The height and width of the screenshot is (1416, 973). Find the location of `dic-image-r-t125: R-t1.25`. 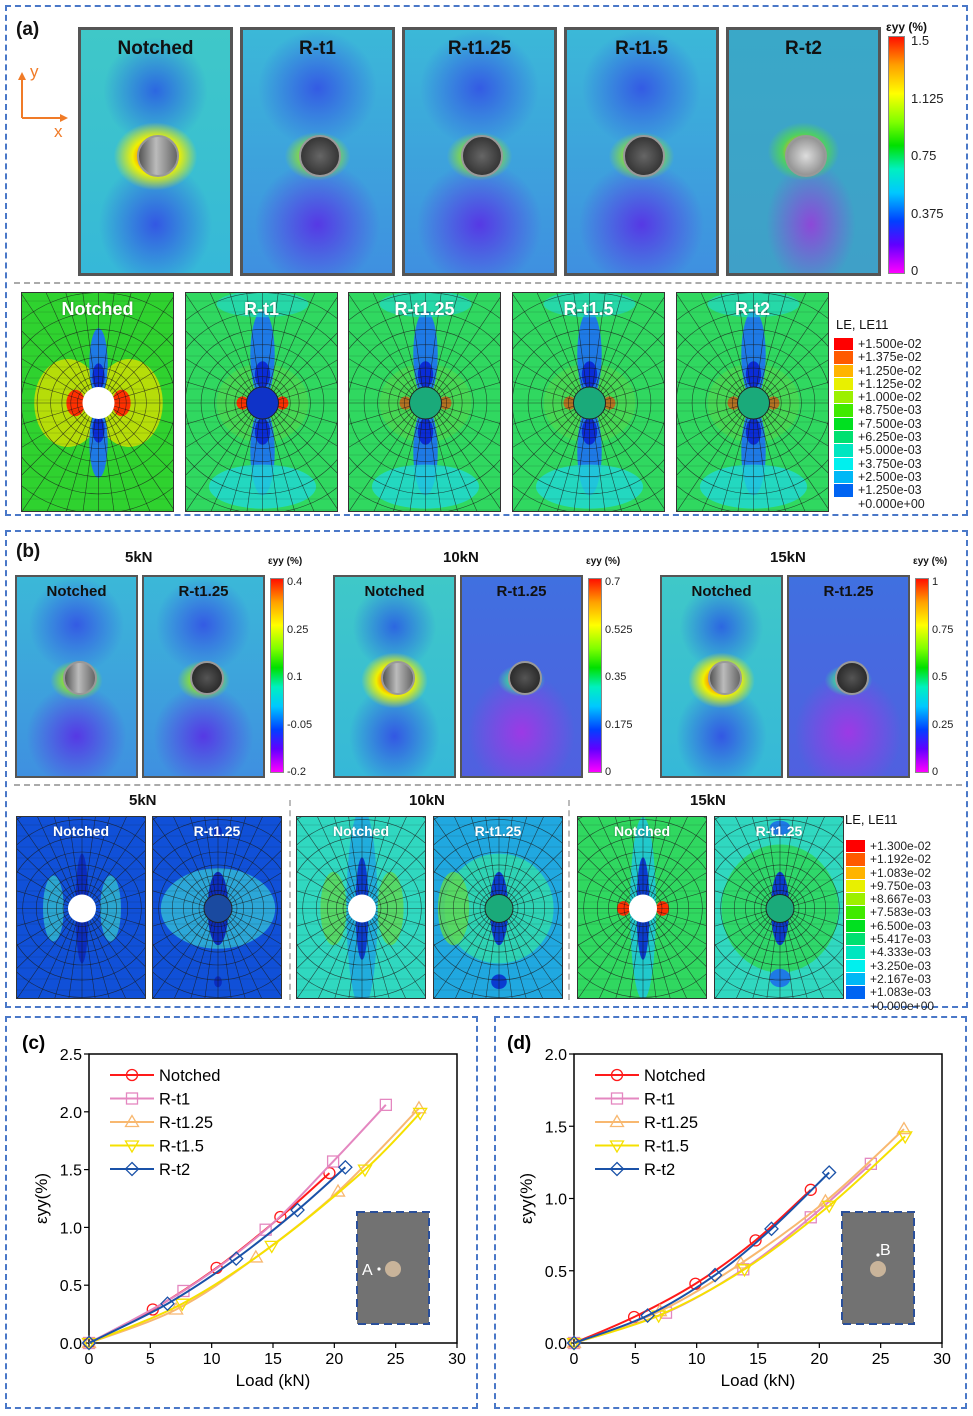

dic-image-r-t125: R-t1.25 is located at coordinates (848, 676).